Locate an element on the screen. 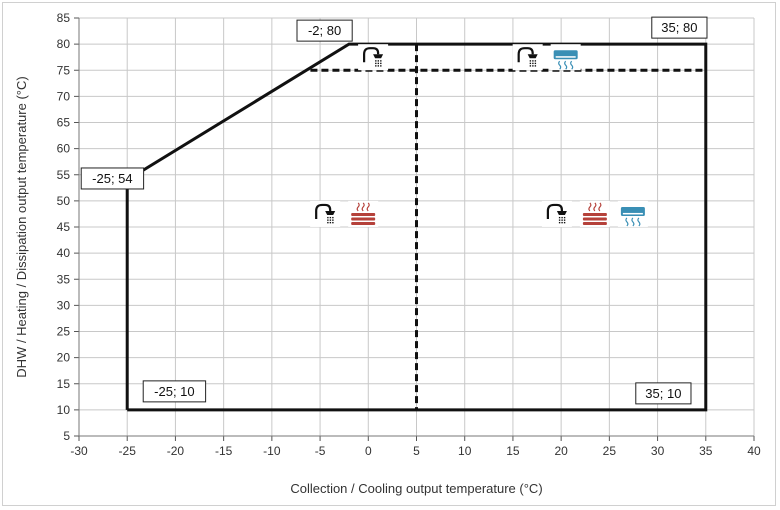 The width and height of the screenshot is (780, 510). x-tick-label: 15 is located at coordinates (513, 451).